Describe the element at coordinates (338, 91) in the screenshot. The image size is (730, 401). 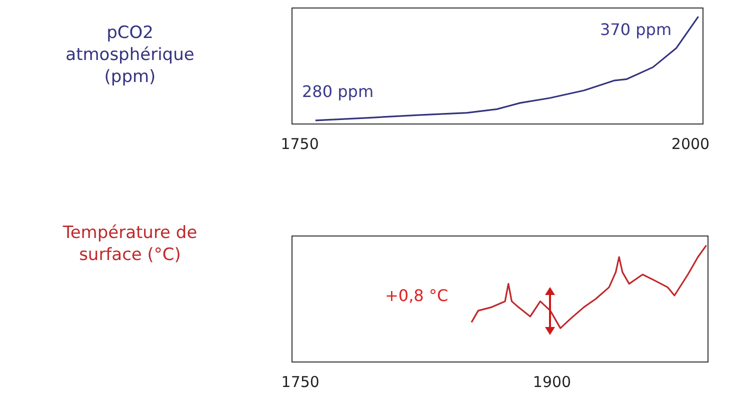
I see `annotation: 280 ppm` at that location.